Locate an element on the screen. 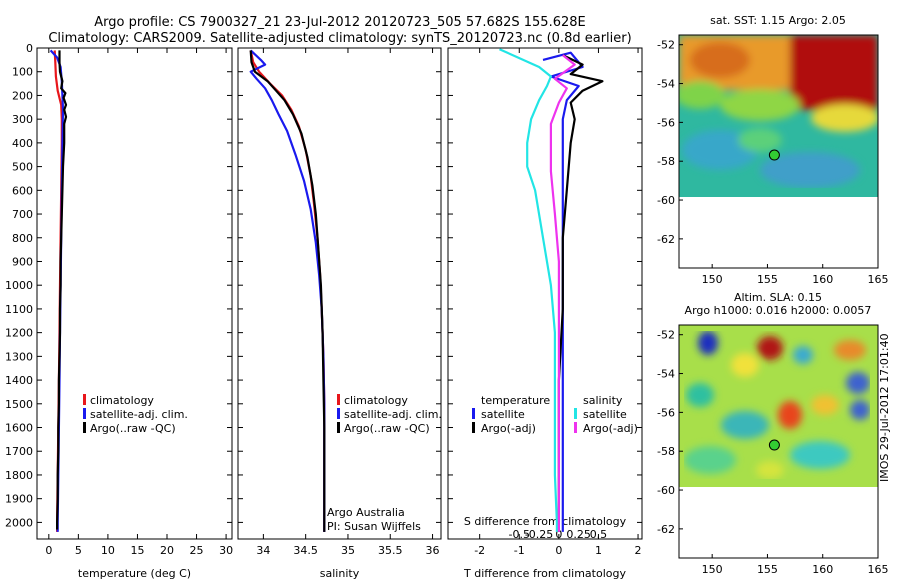 This screenshot has width=900, height=580. sst-map-axes: 150 155 160 165 -52 -54 -56 -58 -60 -62 is located at coordinates (773, 160).